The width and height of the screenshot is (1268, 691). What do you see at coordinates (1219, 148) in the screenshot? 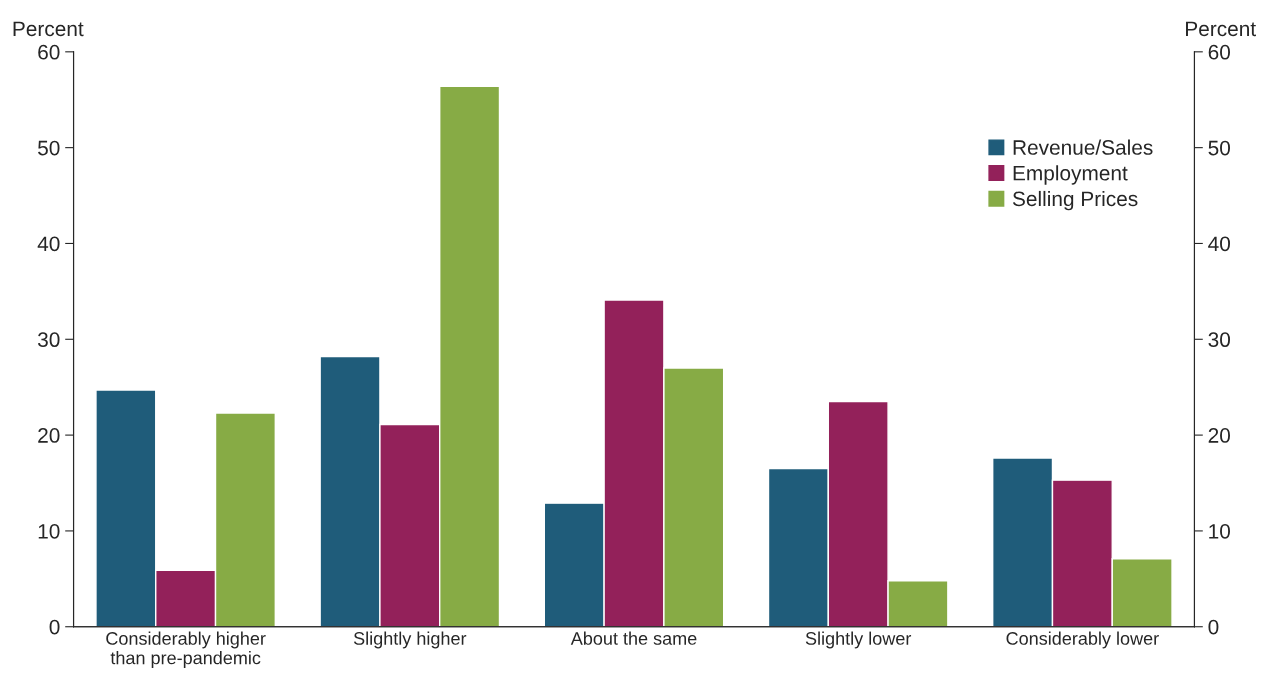
I see `y2-tick-label: 50` at bounding box center [1219, 148].